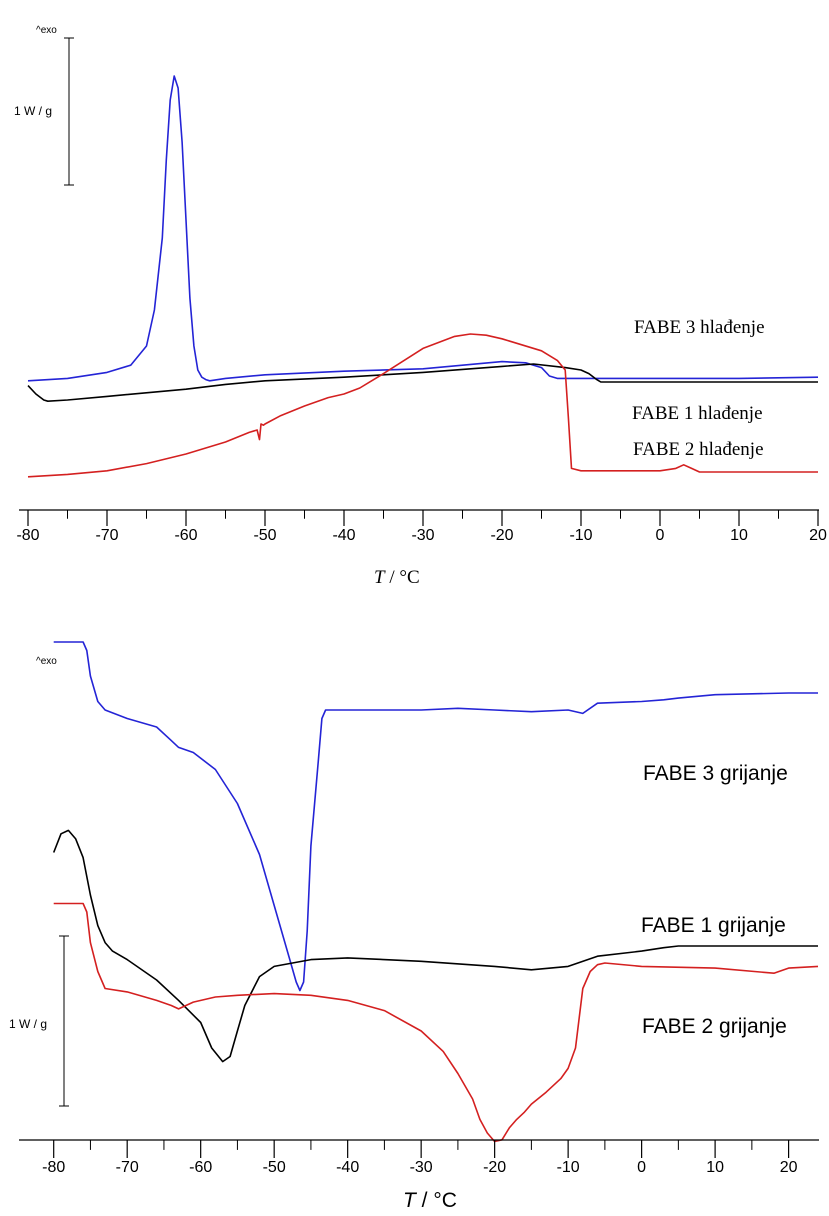 The width and height of the screenshot is (829, 1216). What do you see at coordinates (715, 773) in the screenshot?
I see `series-label-fabe3: FABE 3 grijanje` at bounding box center [715, 773].